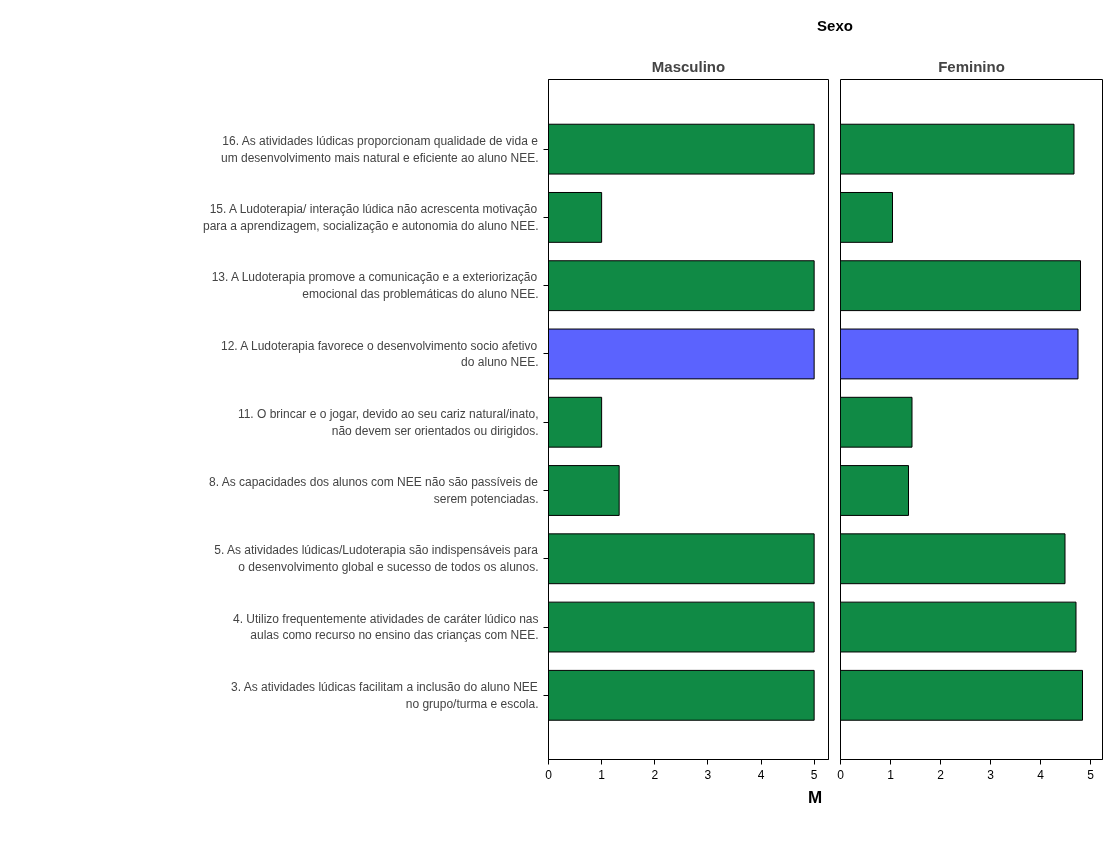  I want to click on y-tick-label: 4. Utilizo frequentemente atividades de caráter lúdico nas aulas como recurso no ensino das crianças com NEE., so click(385, 627).